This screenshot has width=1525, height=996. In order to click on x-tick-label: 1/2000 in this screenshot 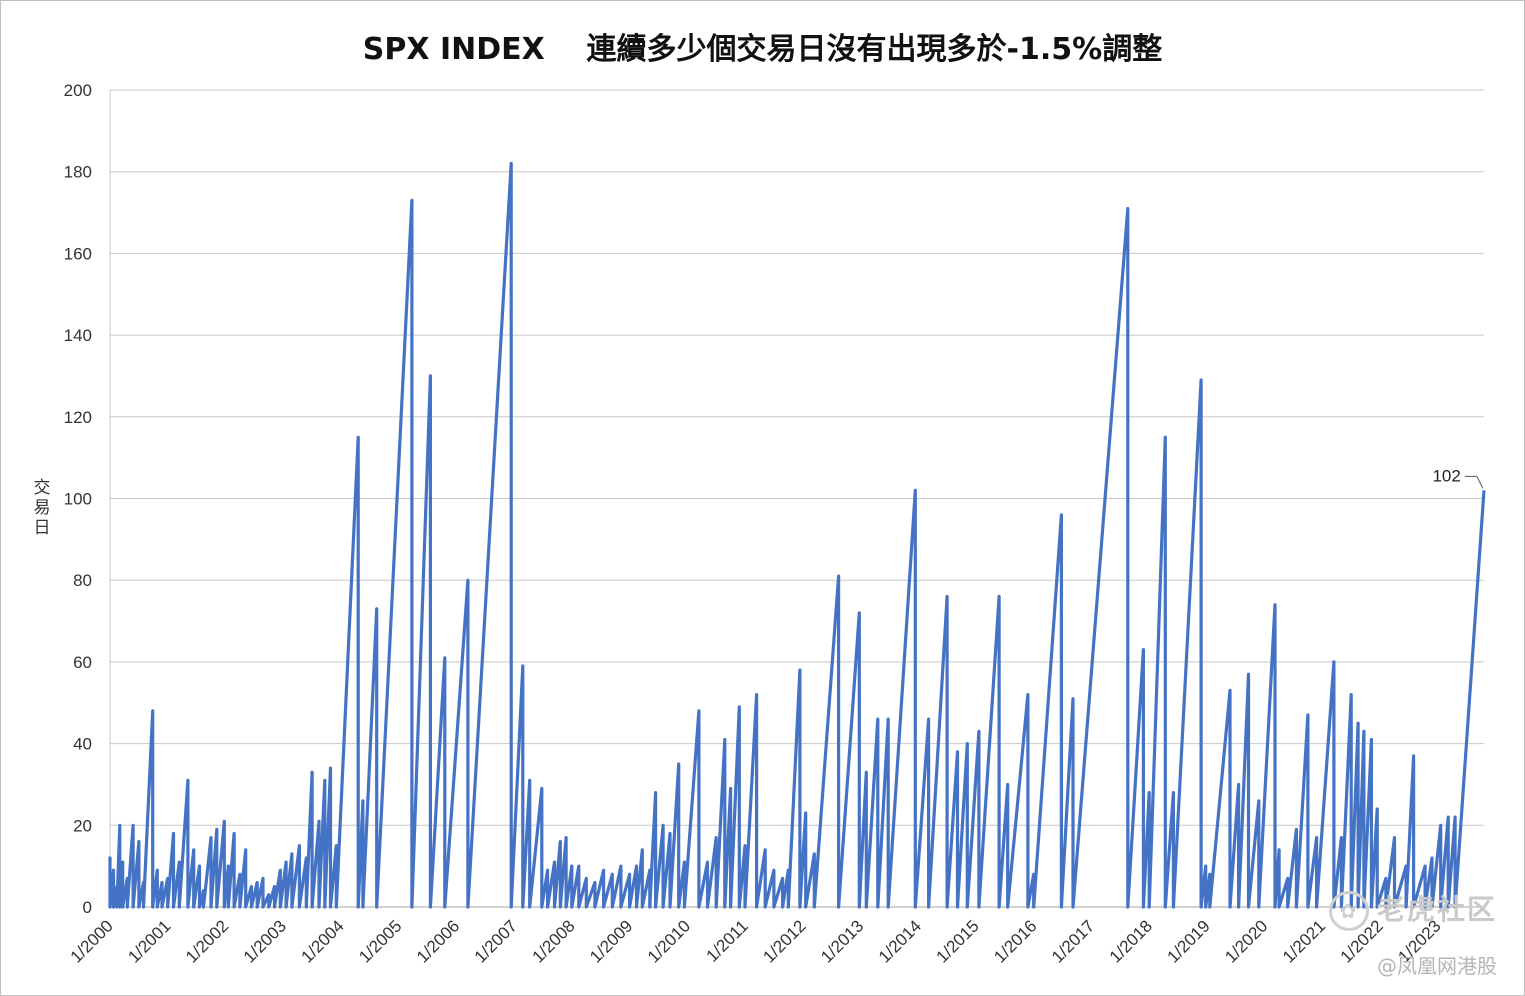, I will do `click(92, 941)`.